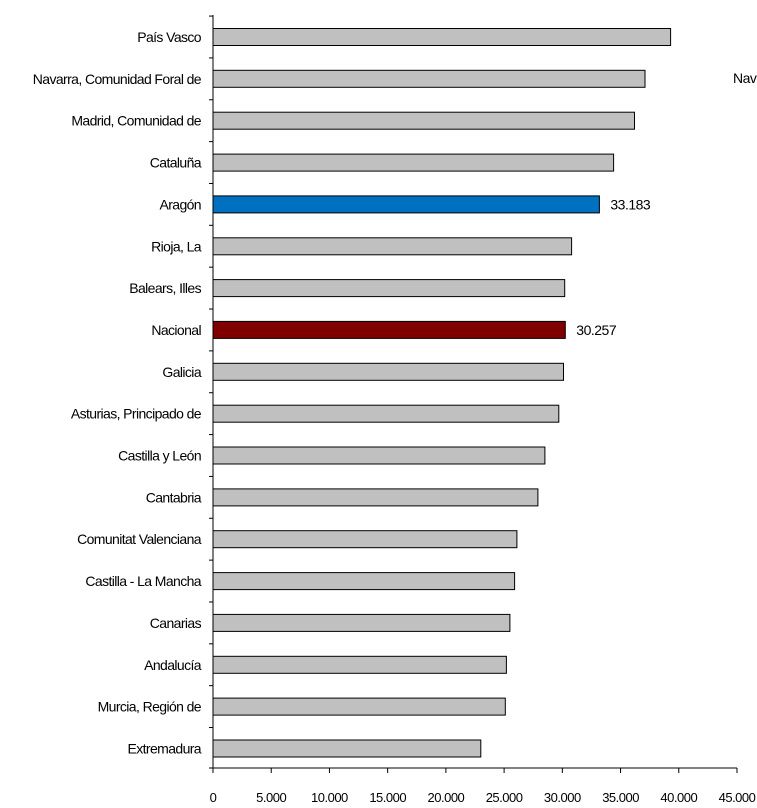  Describe the element at coordinates (213, 797) in the screenshot. I see `x-tick-label: 0` at that location.